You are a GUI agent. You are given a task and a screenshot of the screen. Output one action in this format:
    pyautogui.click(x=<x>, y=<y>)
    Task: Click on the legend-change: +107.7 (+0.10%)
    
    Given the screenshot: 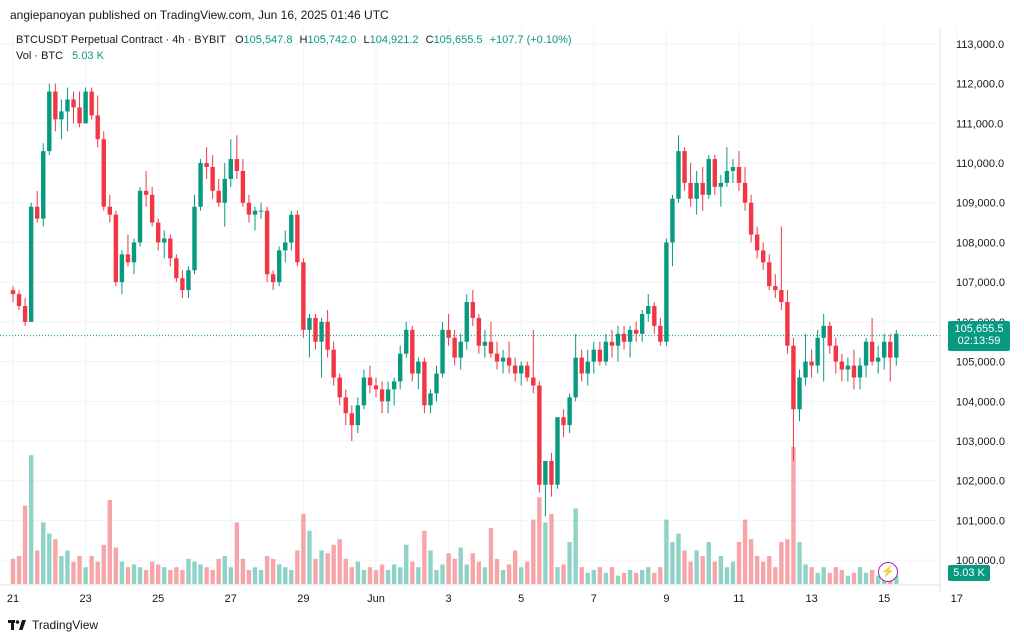 What is the action you would take?
    pyautogui.click(x=530, y=40)
    